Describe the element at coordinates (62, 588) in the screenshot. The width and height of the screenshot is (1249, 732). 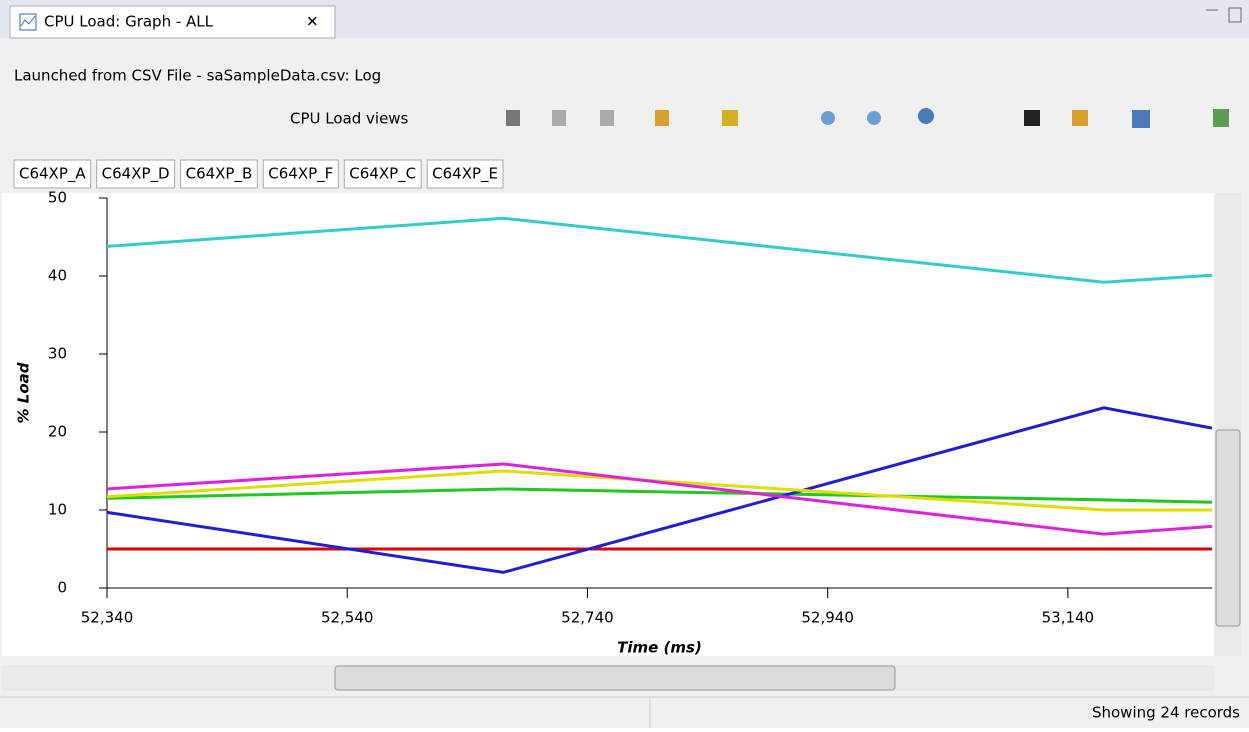
I see `y-tick-label: 0` at that location.